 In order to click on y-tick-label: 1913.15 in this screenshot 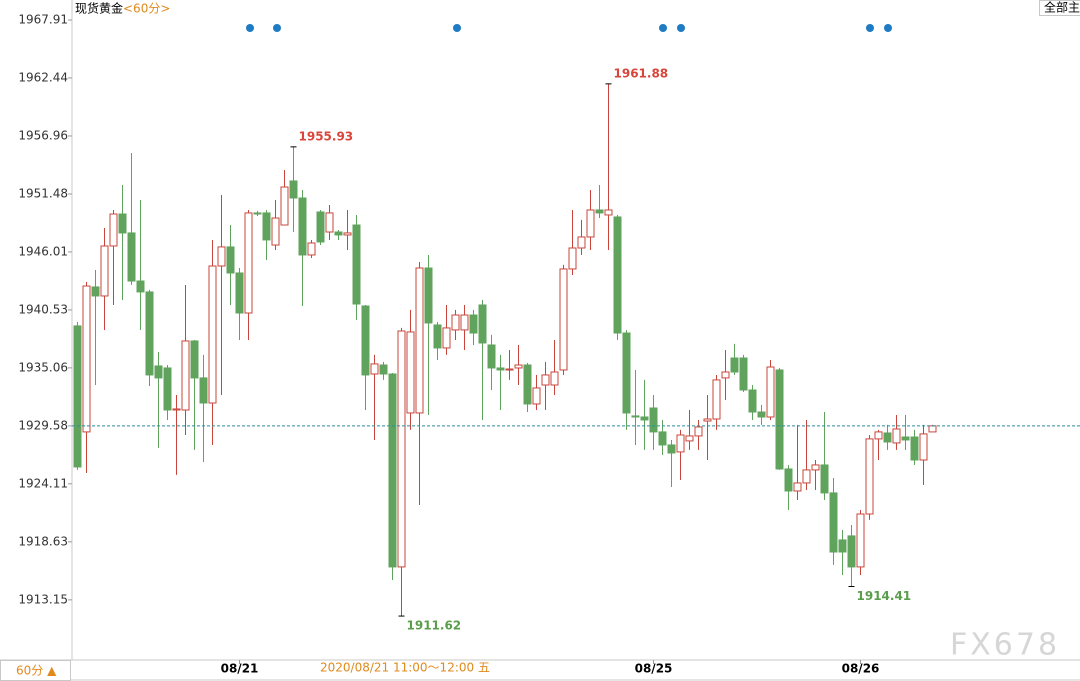, I will do `click(43, 599)`.